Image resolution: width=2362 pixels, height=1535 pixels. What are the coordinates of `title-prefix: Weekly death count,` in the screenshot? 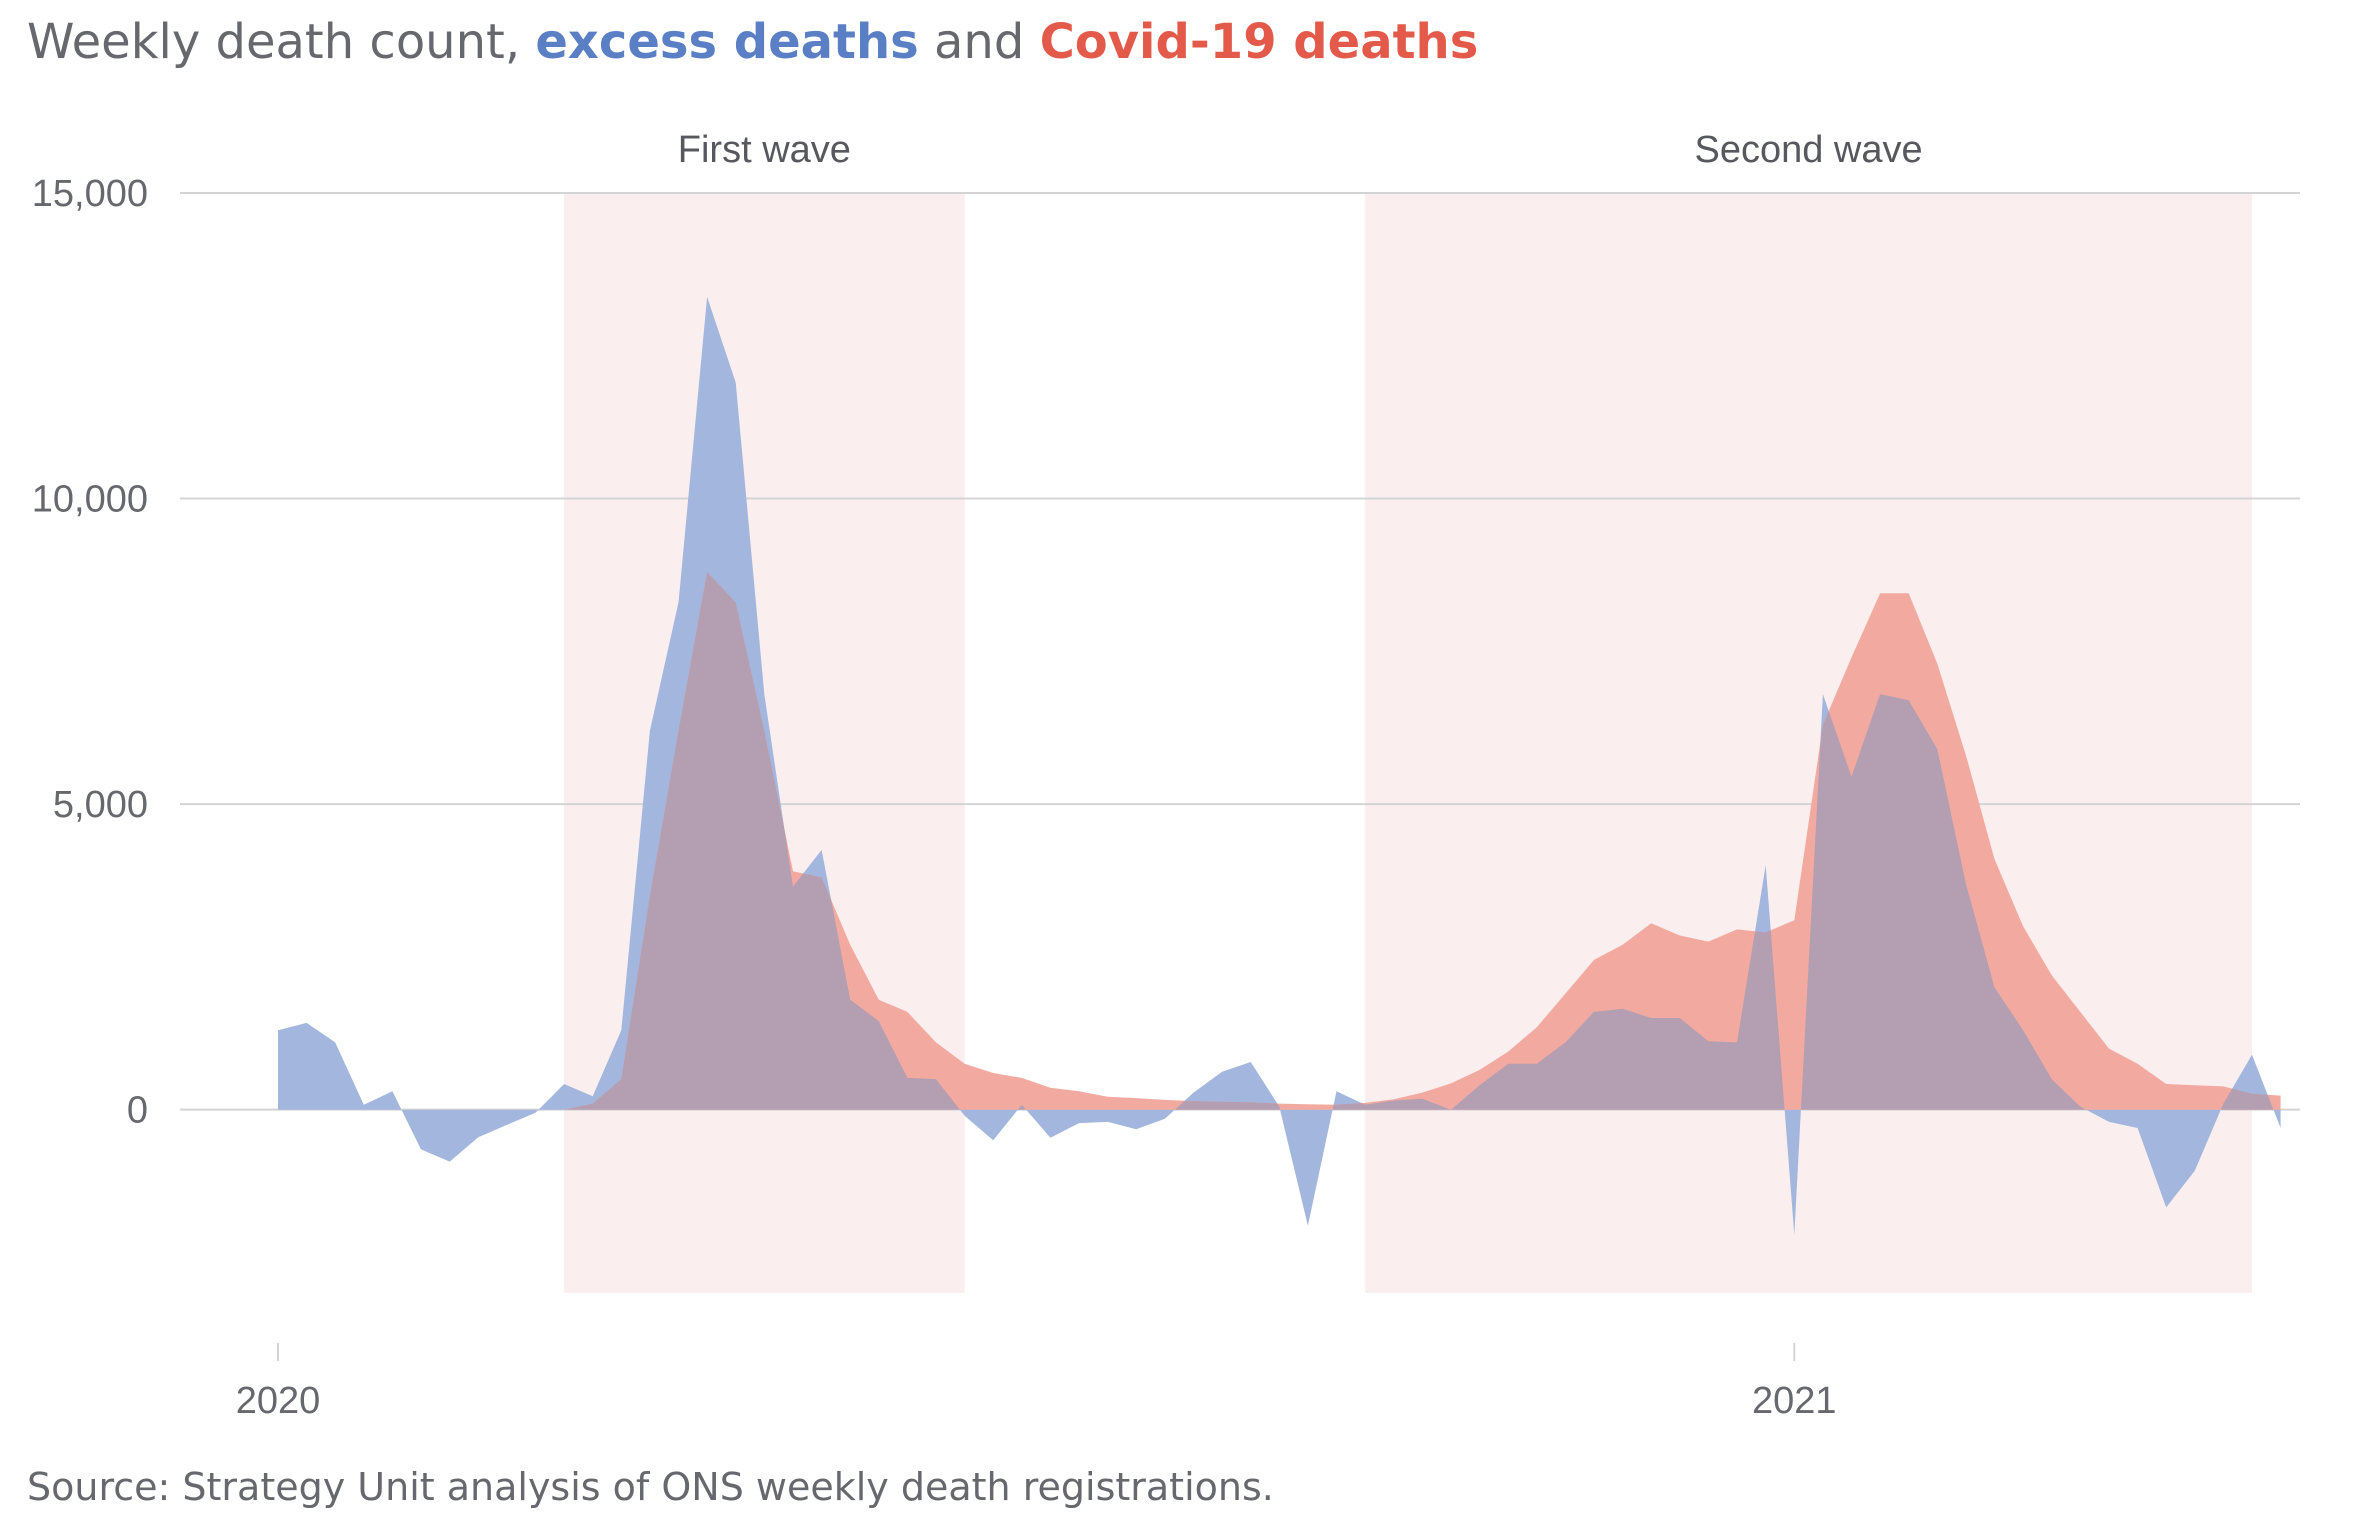 It's located at (281, 42).